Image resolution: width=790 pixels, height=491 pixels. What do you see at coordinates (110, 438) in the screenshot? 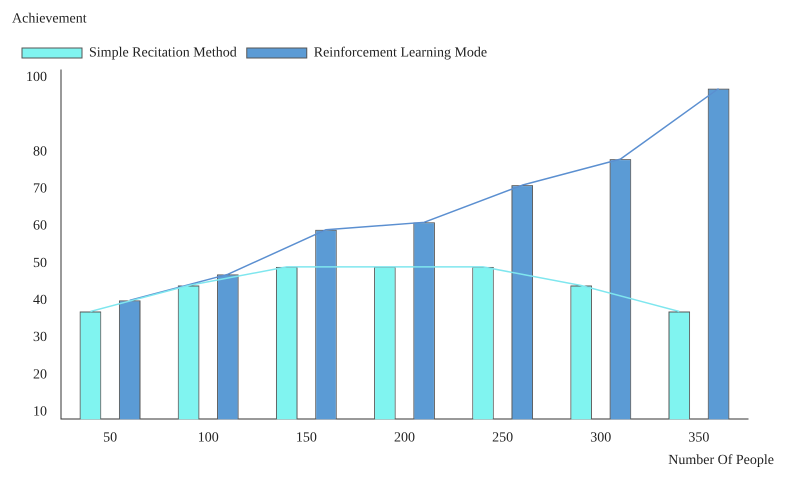
I see `x-tick-label: 50` at bounding box center [110, 438].